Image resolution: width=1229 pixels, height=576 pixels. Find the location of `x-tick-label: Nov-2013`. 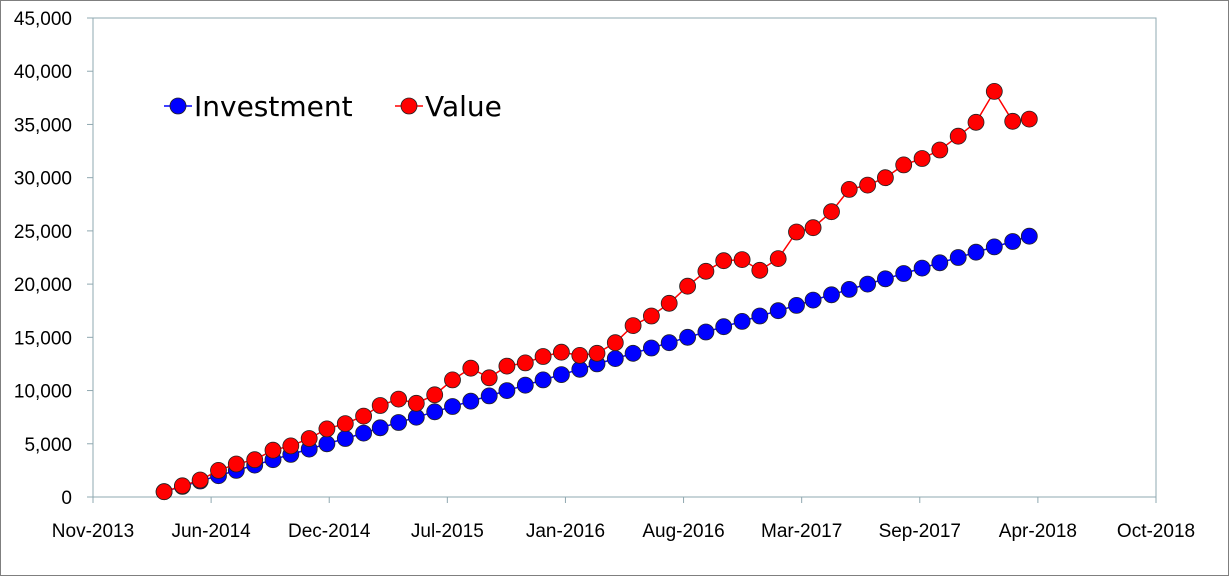

x-tick-label: Nov-2013 is located at coordinates (93, 531).